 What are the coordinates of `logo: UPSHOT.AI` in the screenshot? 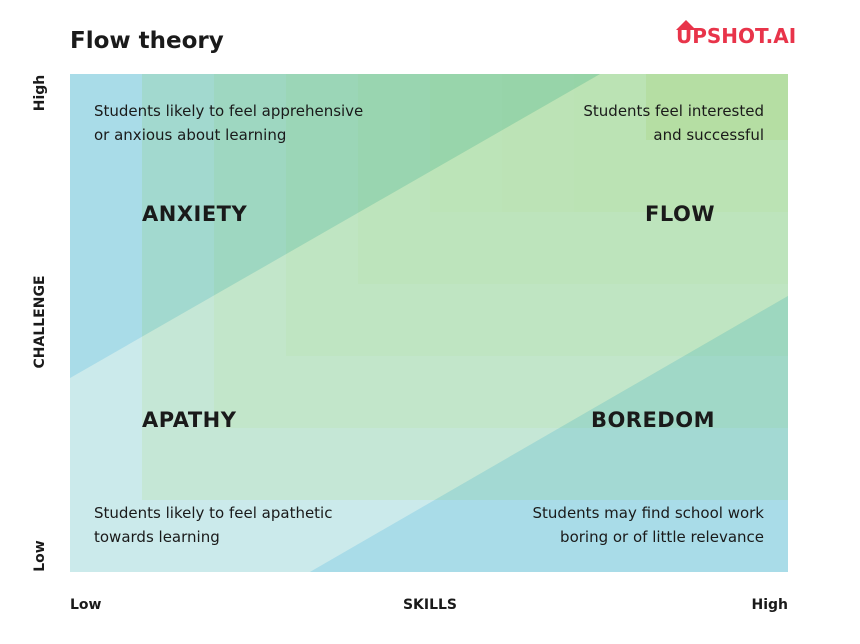 It's located at (736, 34).